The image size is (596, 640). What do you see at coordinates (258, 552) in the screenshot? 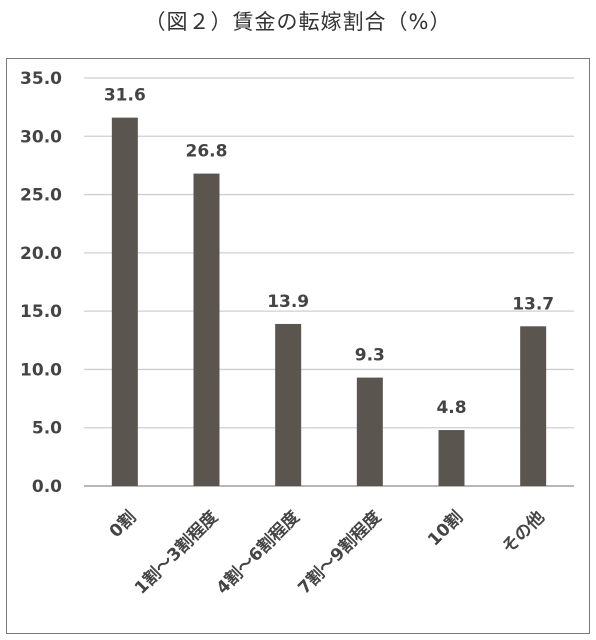
I see `x-tick-label: 4割〜6割程度` at bounding box center [258, 552].